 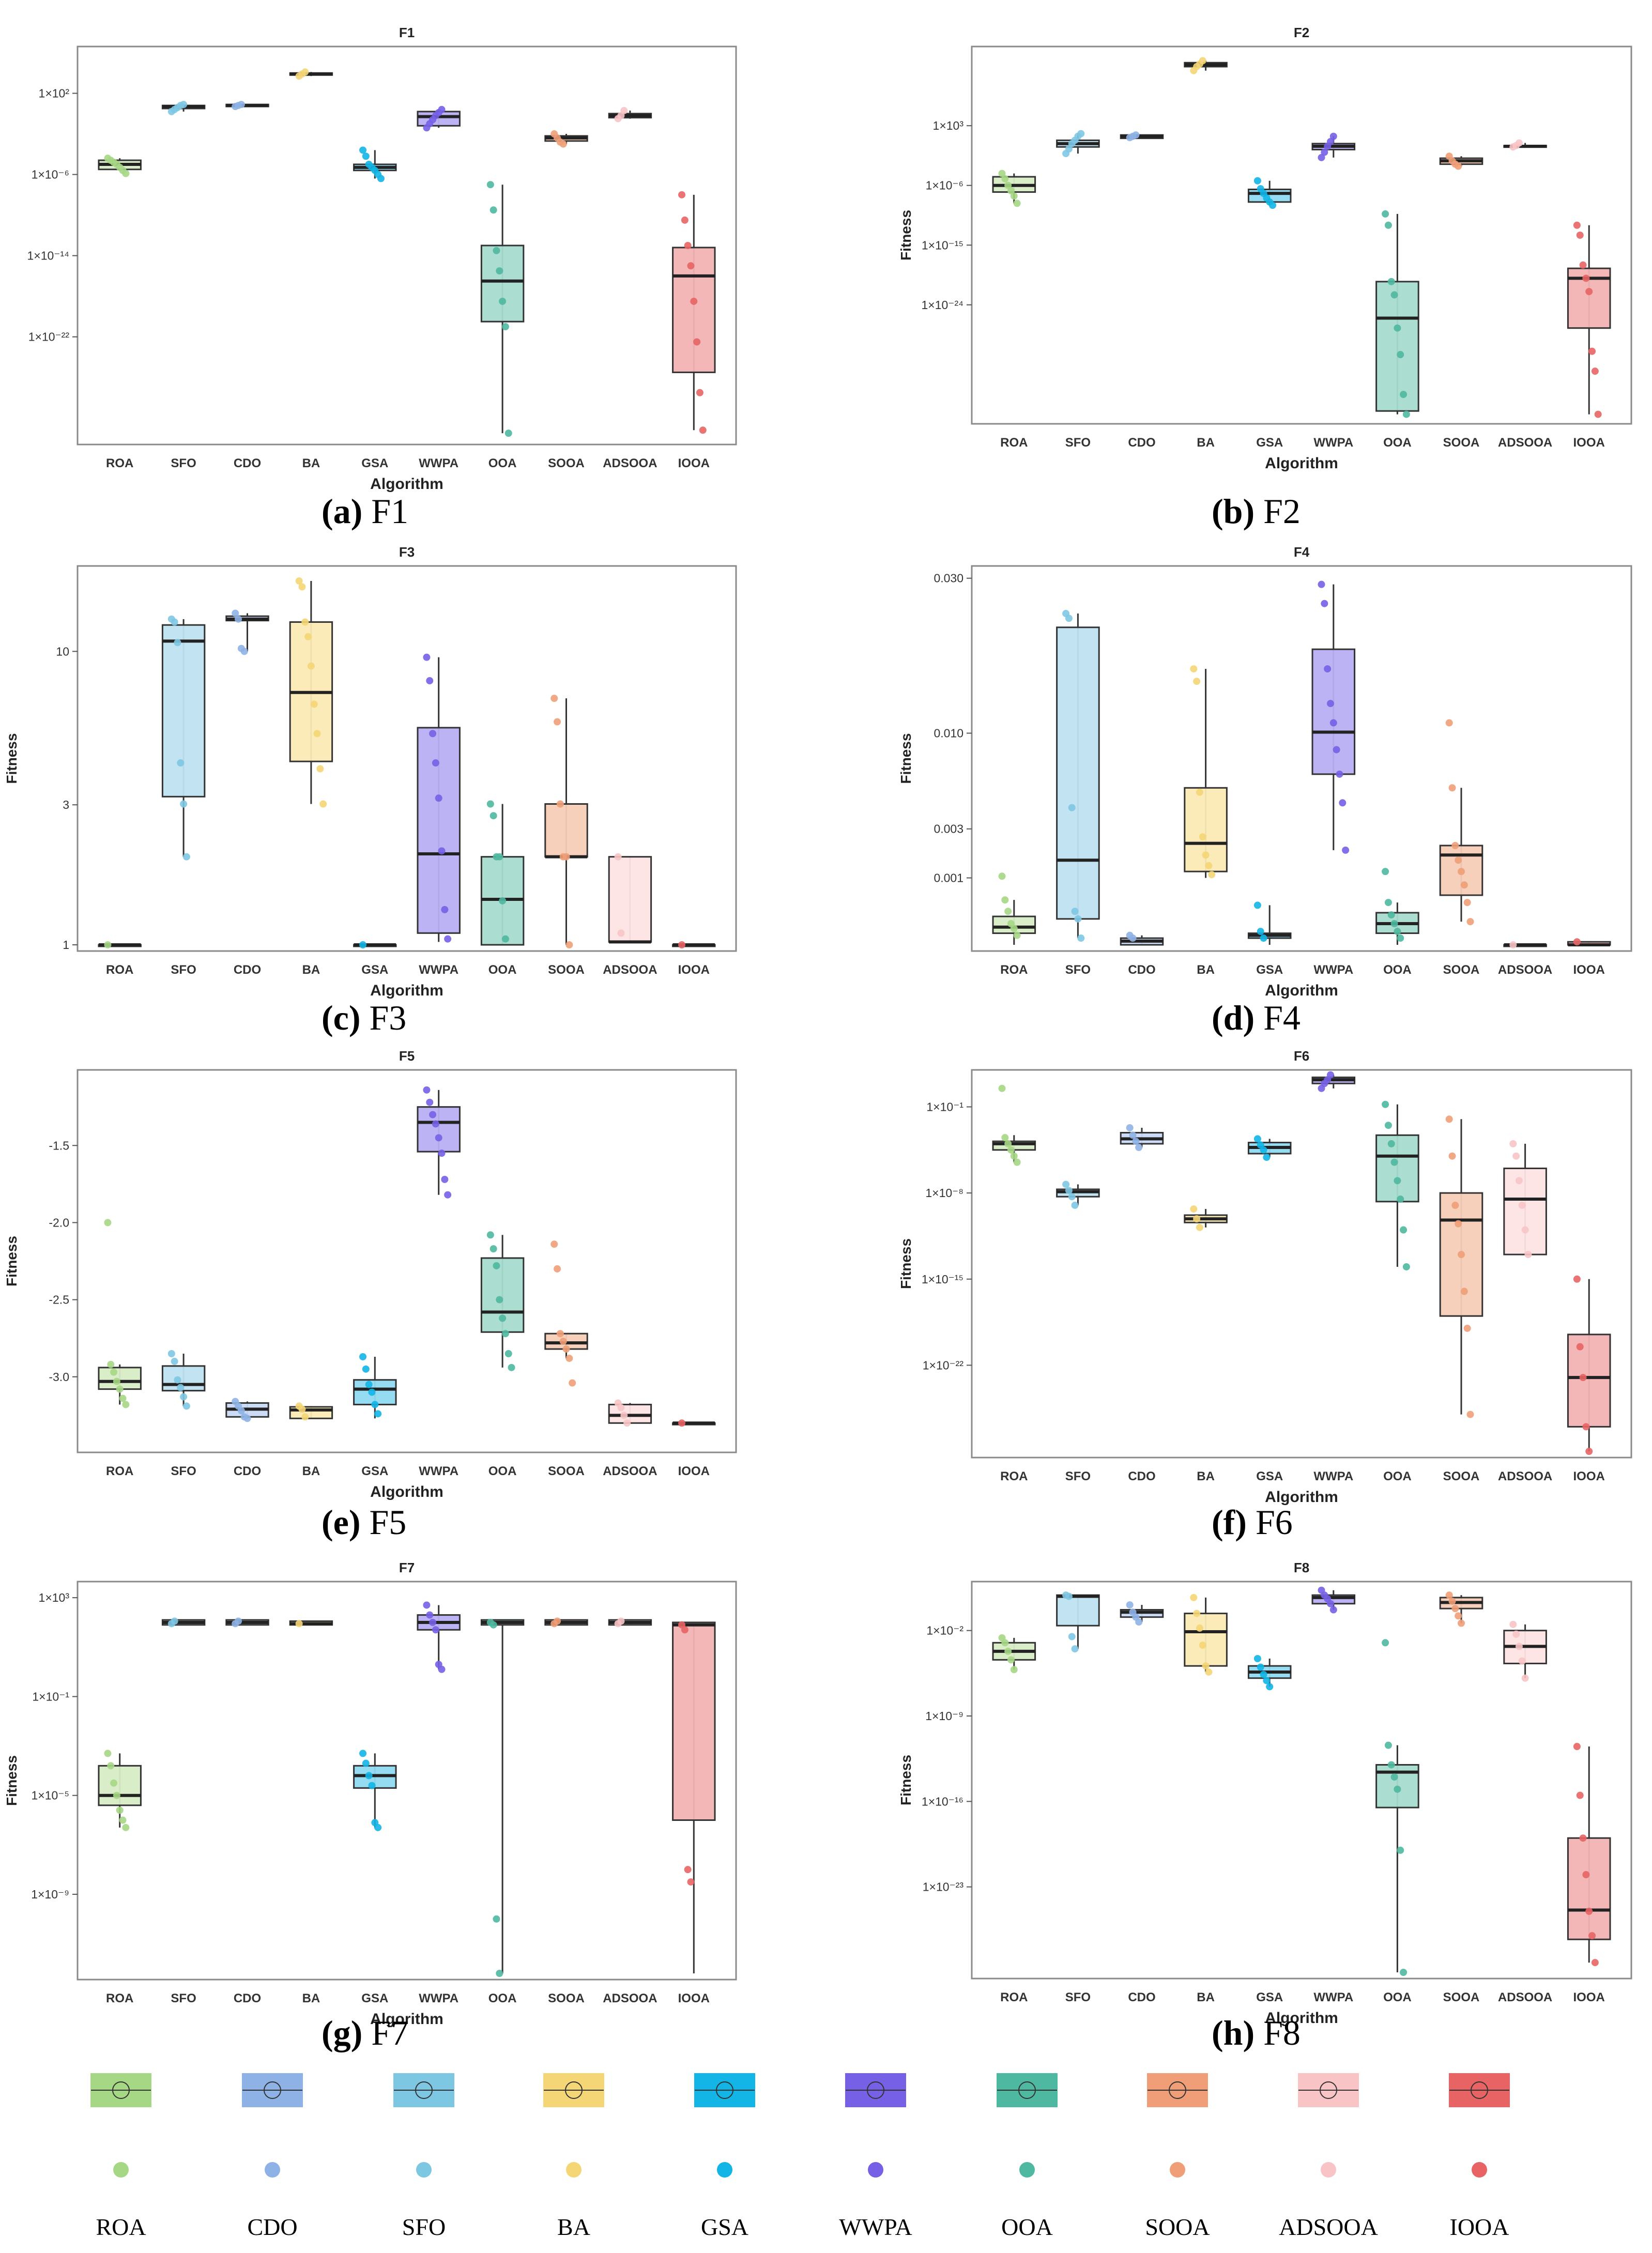 What do you see at coordinates (407, 1056) in the screenshot?
I see `chart-title: F5` at bounding box center [407, 1056].